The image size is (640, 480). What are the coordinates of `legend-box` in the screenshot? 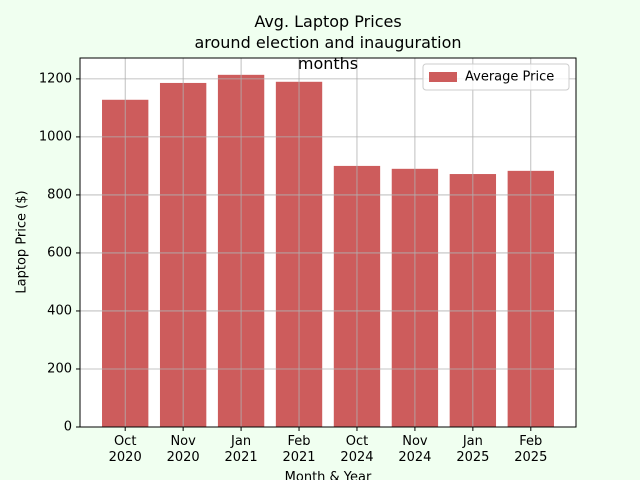 It's located at (496, 77).